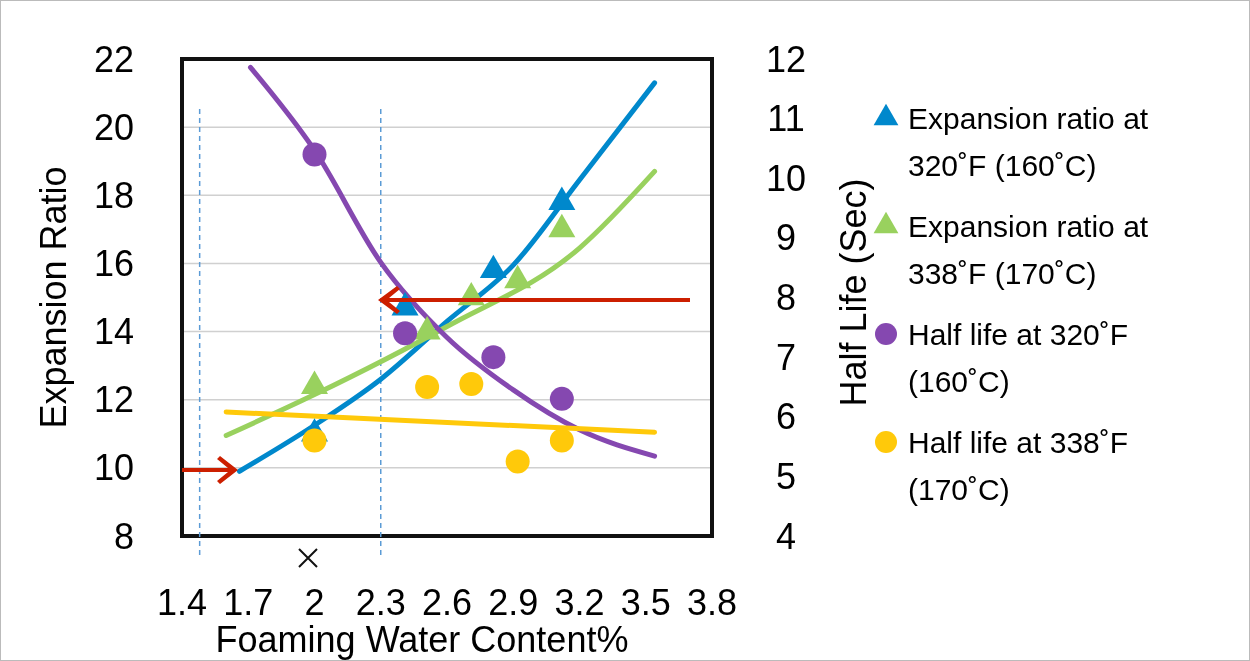  What do you see at coordinates (53, 297) in the screenshot?
I see `y-axis-title: Expansion Ratio` at bounding box center [53, 297].